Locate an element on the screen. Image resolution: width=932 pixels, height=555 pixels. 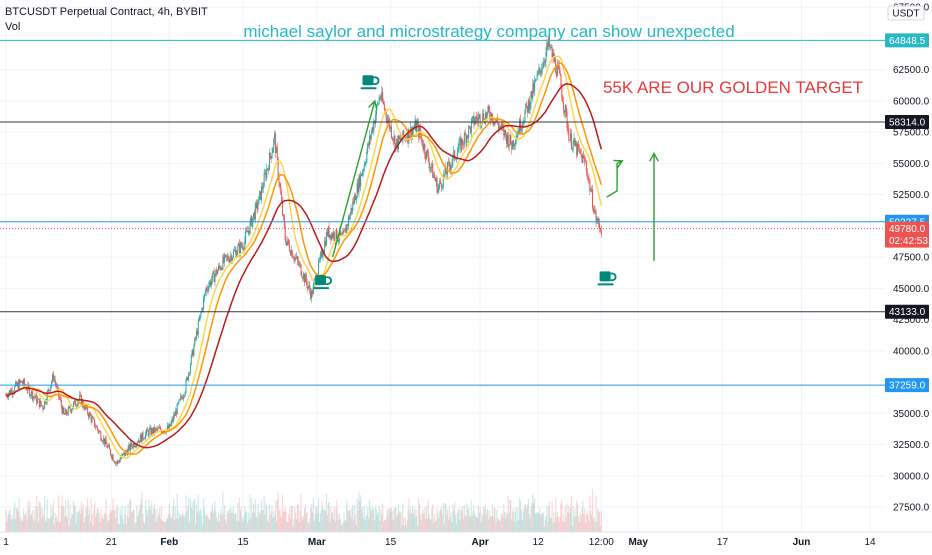
symbol-header: BTCUSDT Perpetual Contract, 4h, BYBIT is located at coordinates (106, 12).